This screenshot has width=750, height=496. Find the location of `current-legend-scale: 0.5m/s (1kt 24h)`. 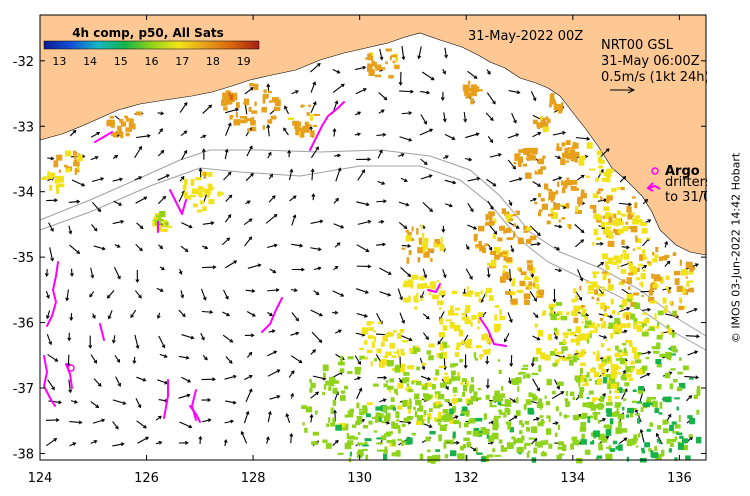

current-legend-scale: 0.5m/s (1kt 24h) is located at coordinates (655, 77).